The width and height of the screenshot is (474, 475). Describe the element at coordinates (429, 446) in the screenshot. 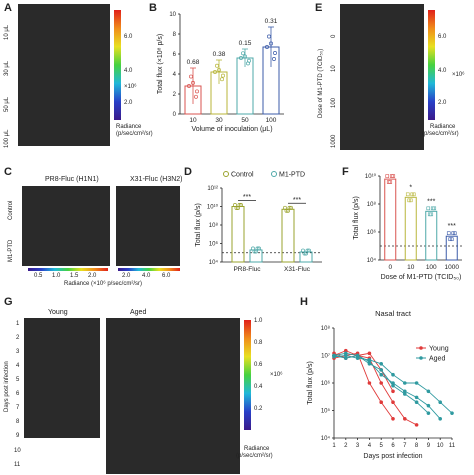

I see `x-tick-label: 9` at that location.